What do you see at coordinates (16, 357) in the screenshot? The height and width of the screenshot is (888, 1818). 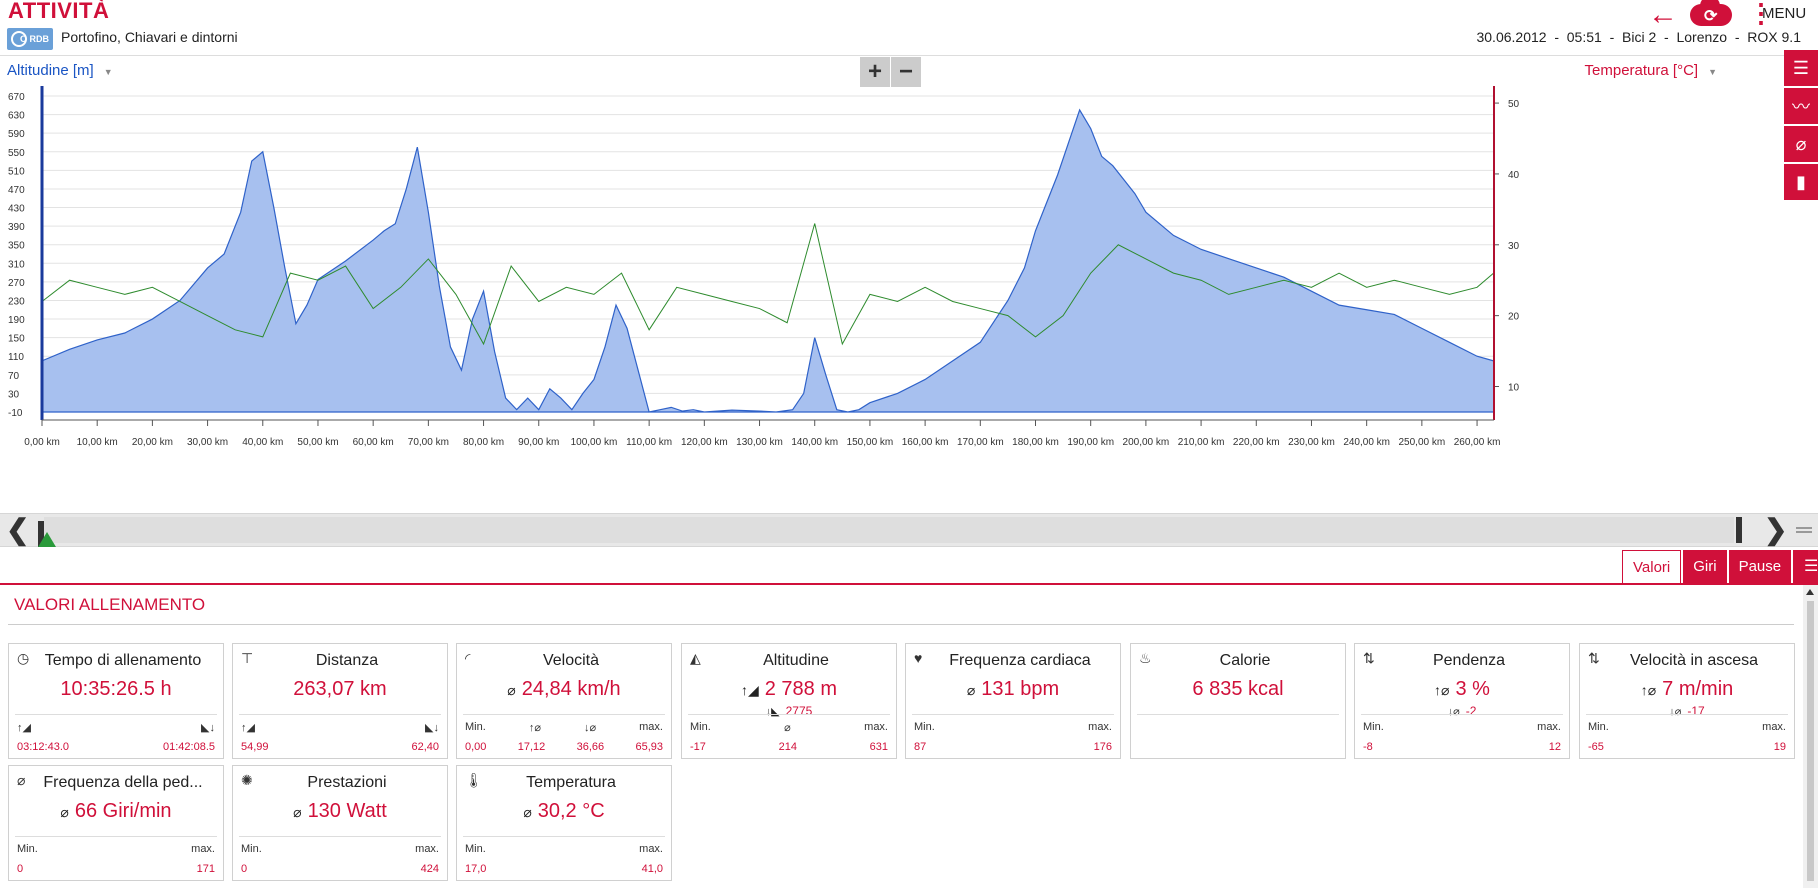 I see `y-left-tick-label: 110` at bounding box center [16, 357].